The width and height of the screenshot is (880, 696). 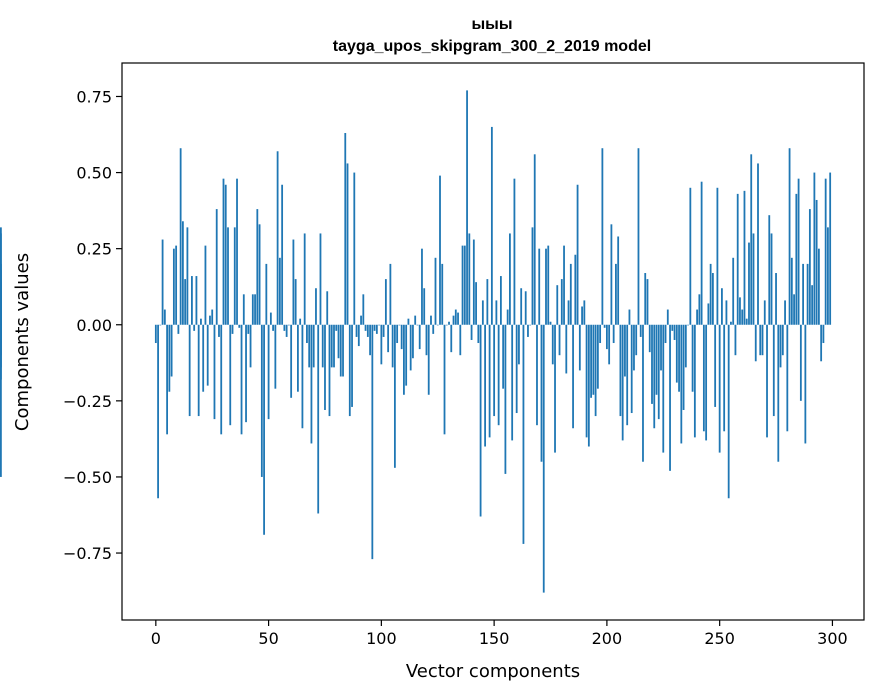 What do you see at coordinates (268, 638) in the screenshot?
I see `x-tick-label: 50` at bounding box center [268, 638].